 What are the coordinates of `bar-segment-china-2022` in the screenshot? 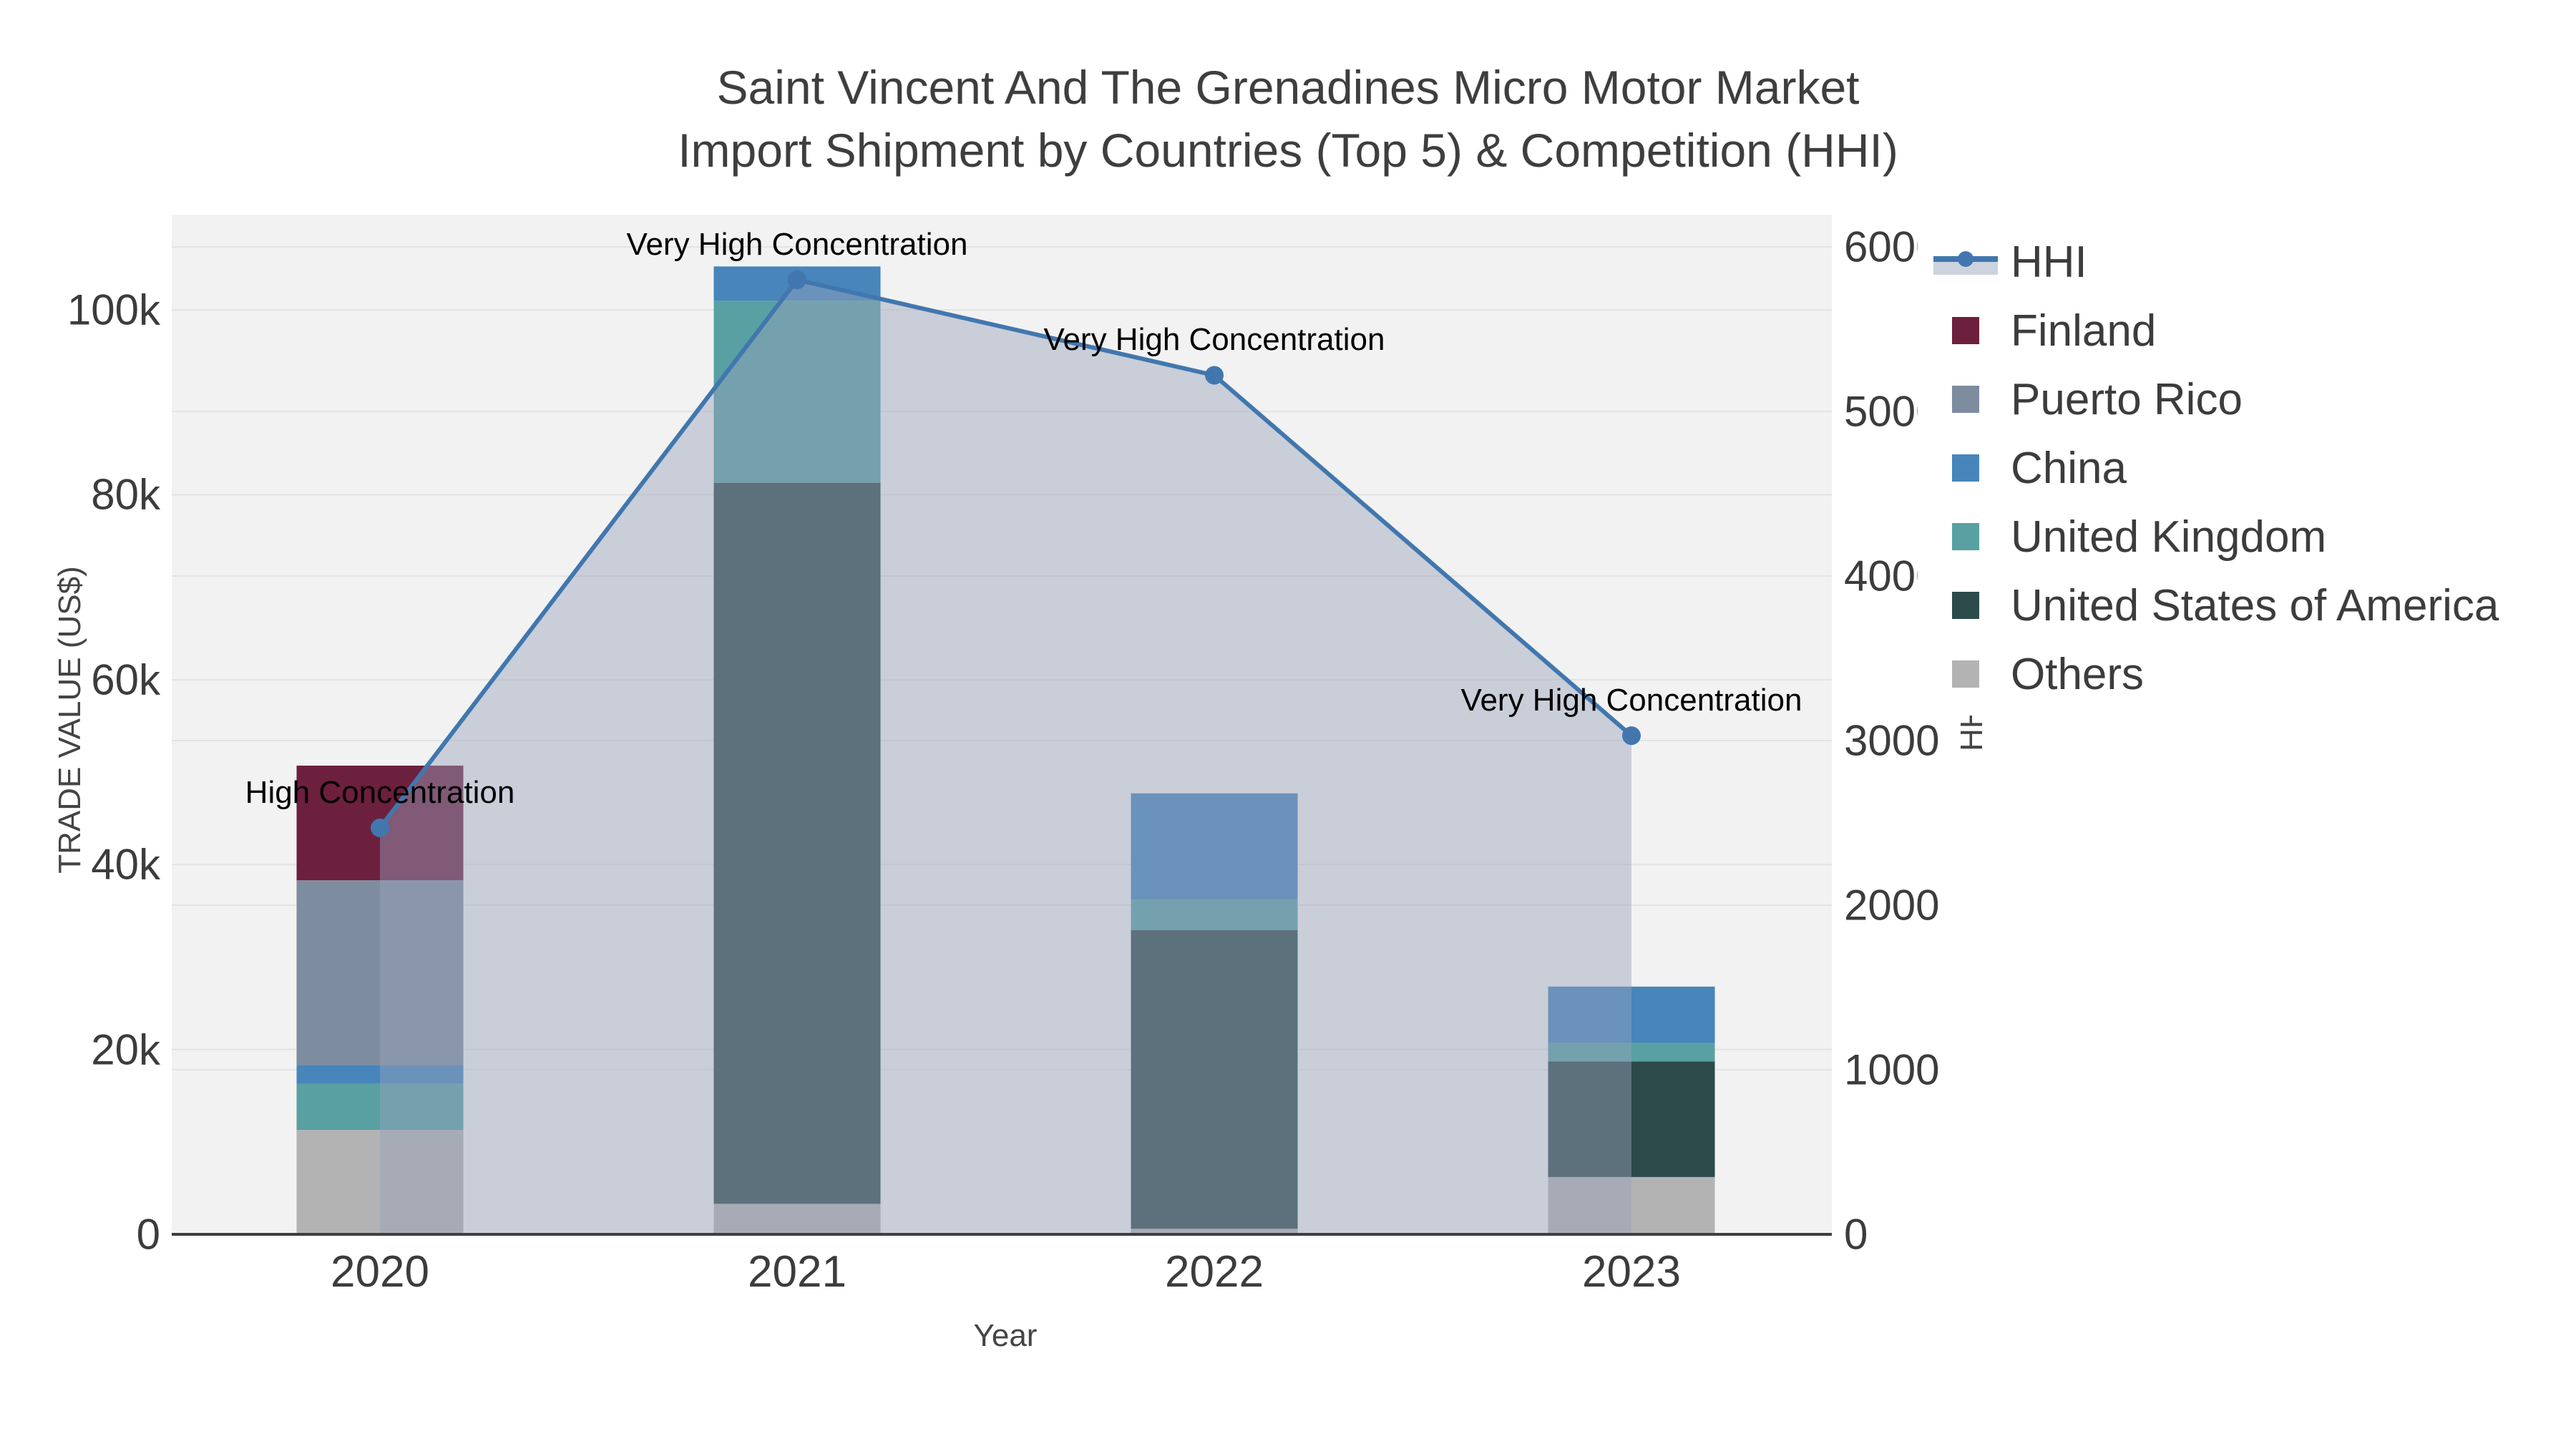 It's located at (1214, 846).